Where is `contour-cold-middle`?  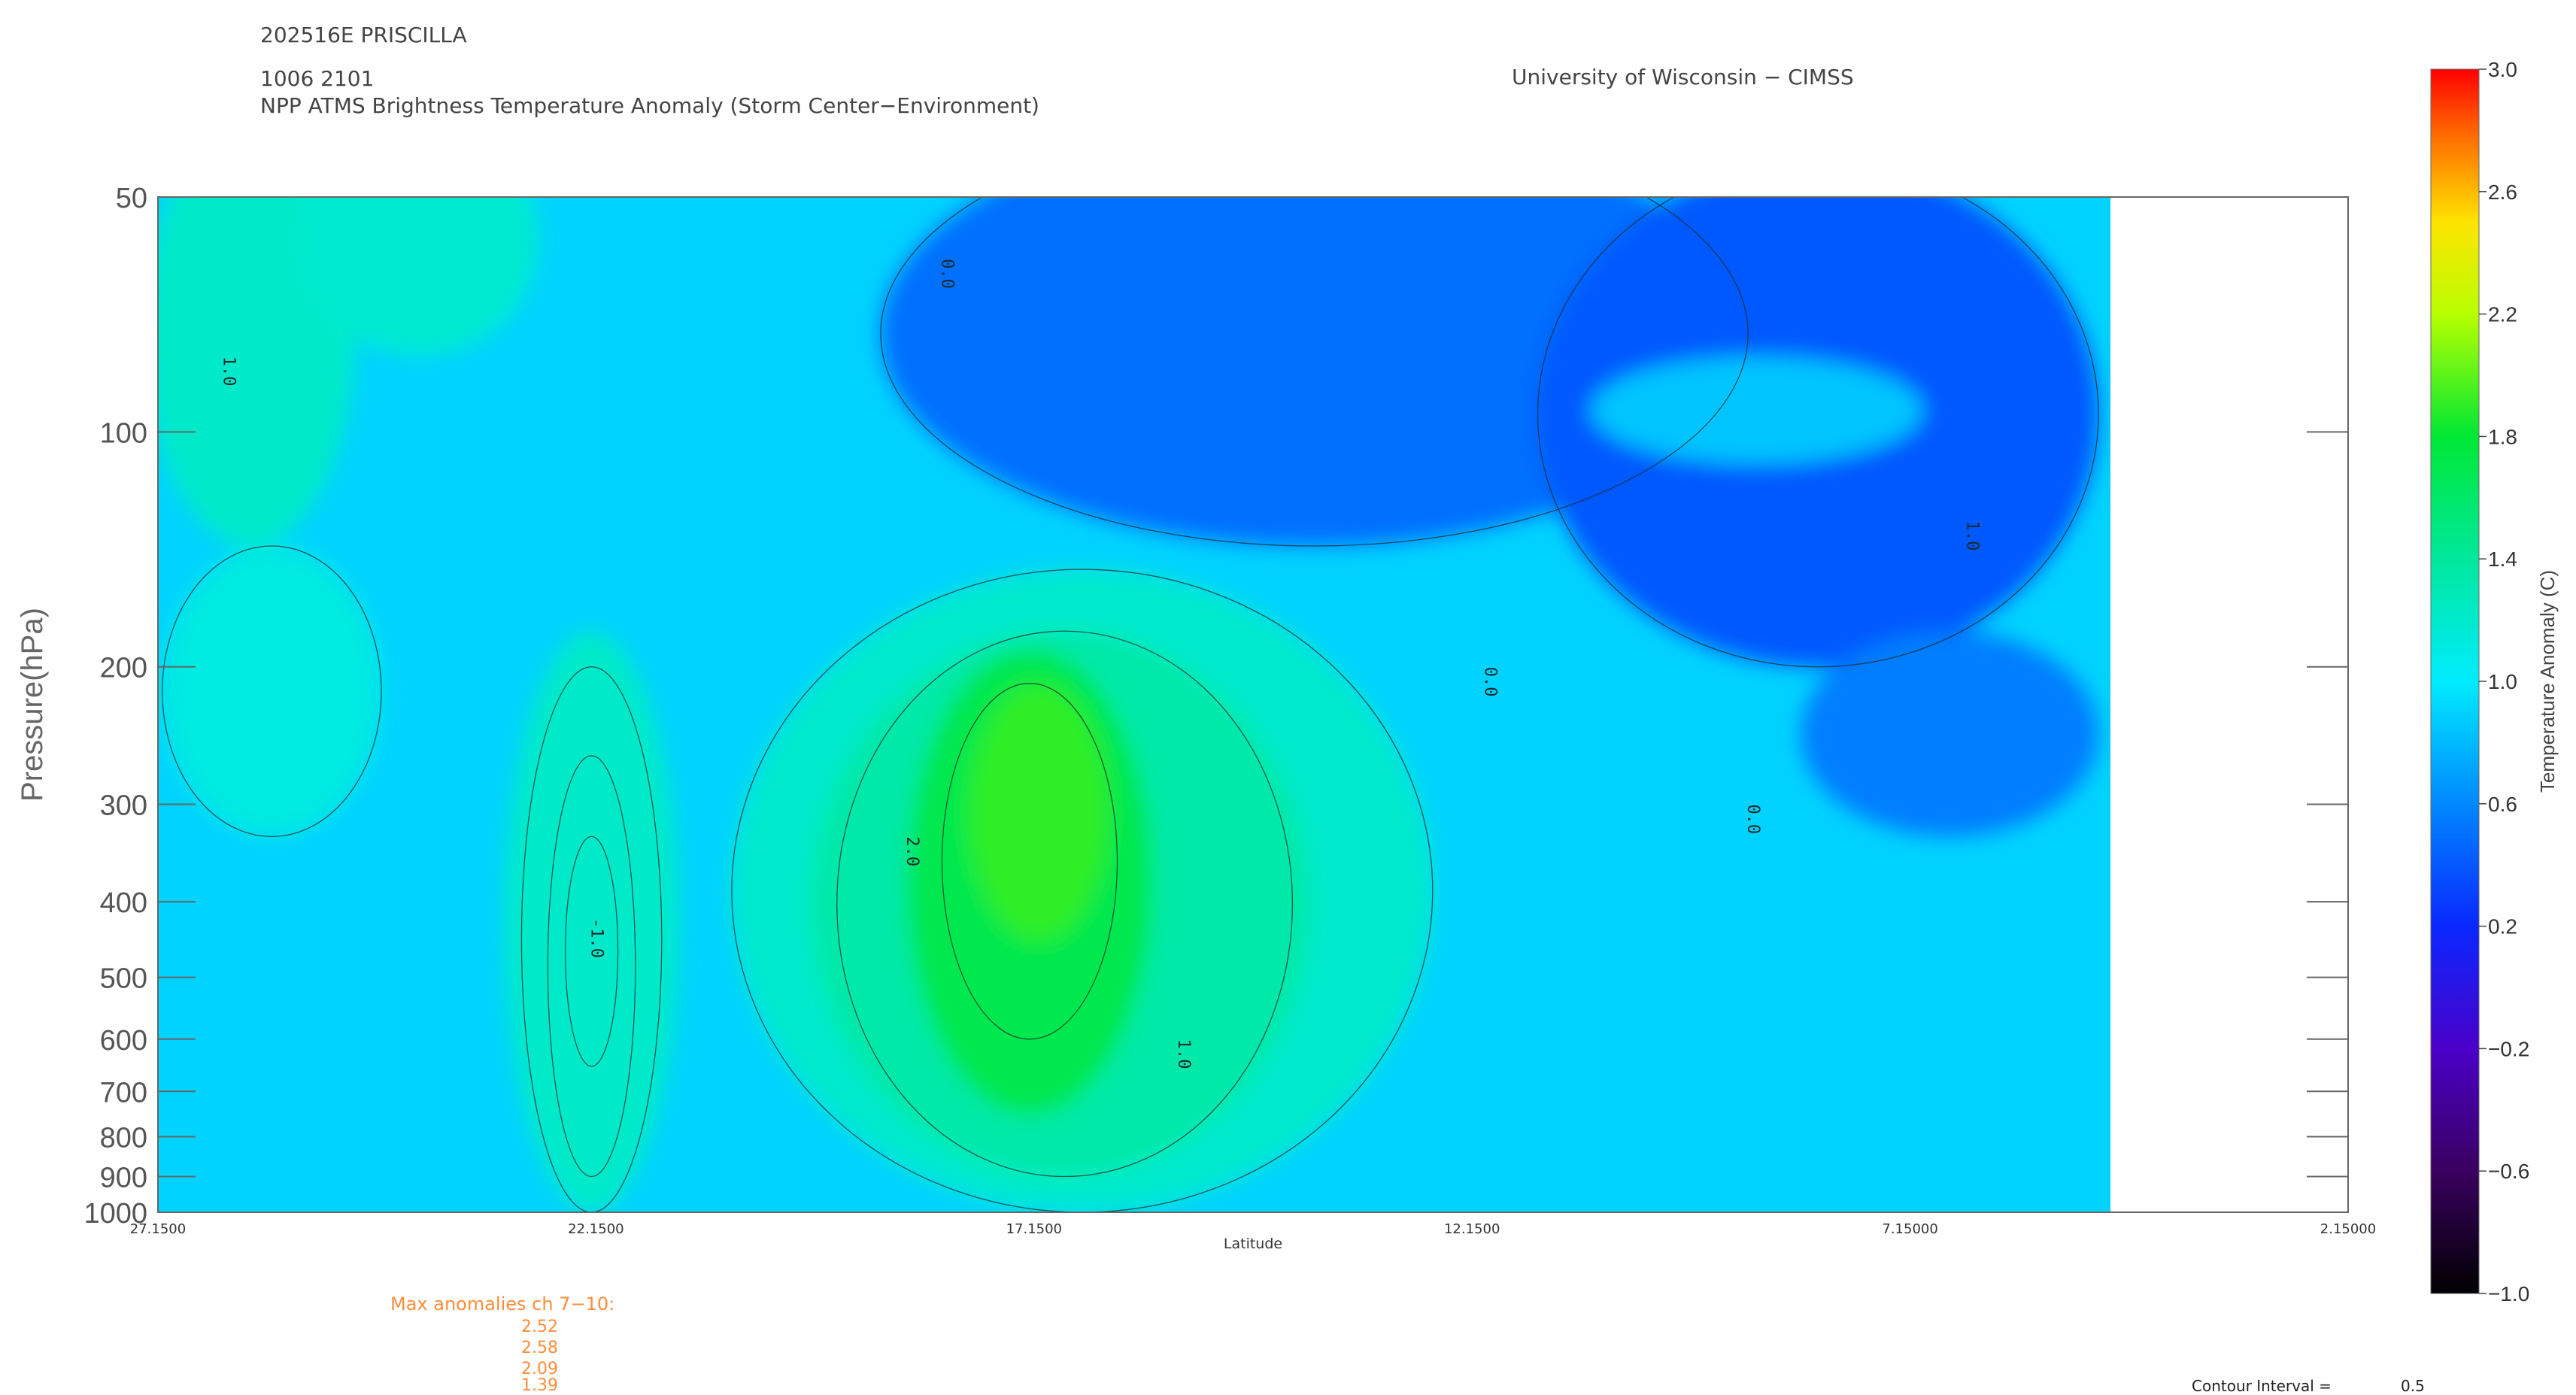
contour-cold-middle is located at coordinates (591, 966).